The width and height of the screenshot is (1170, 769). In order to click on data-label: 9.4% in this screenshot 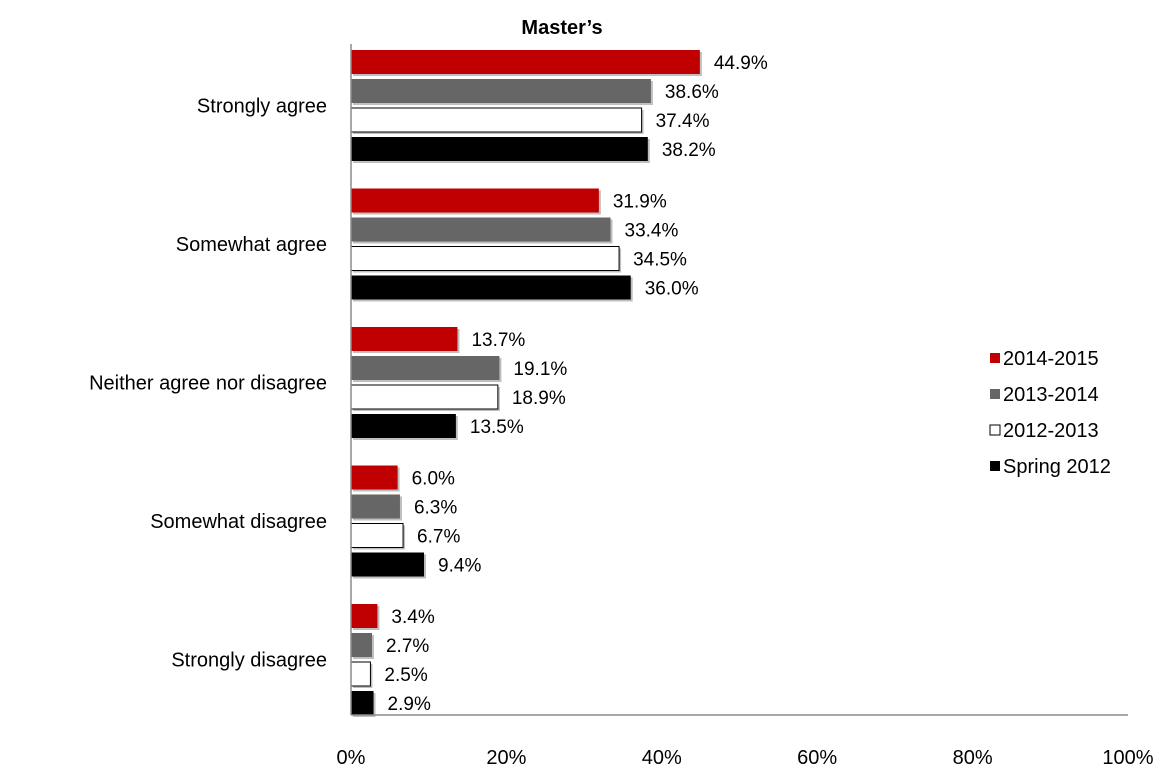, I will do `click(459, 566)`.